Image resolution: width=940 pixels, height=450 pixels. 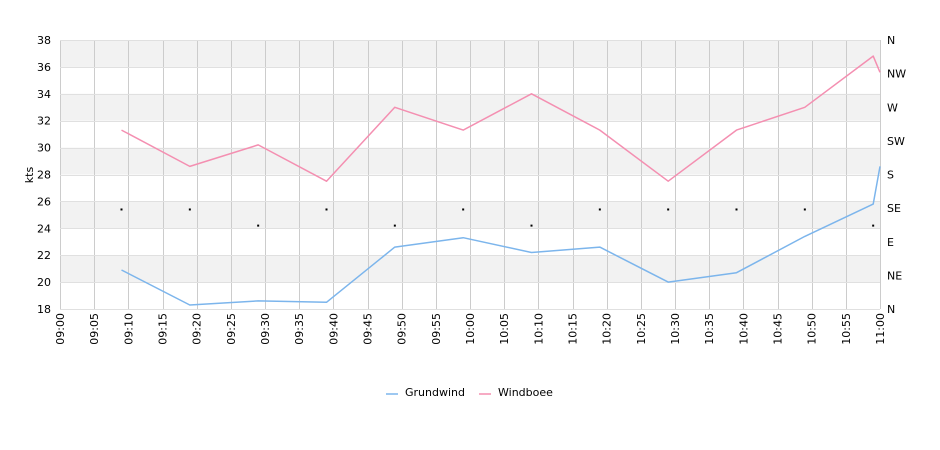 I want to click on x-tick-label: 10:10, so click(x=538, y=329).